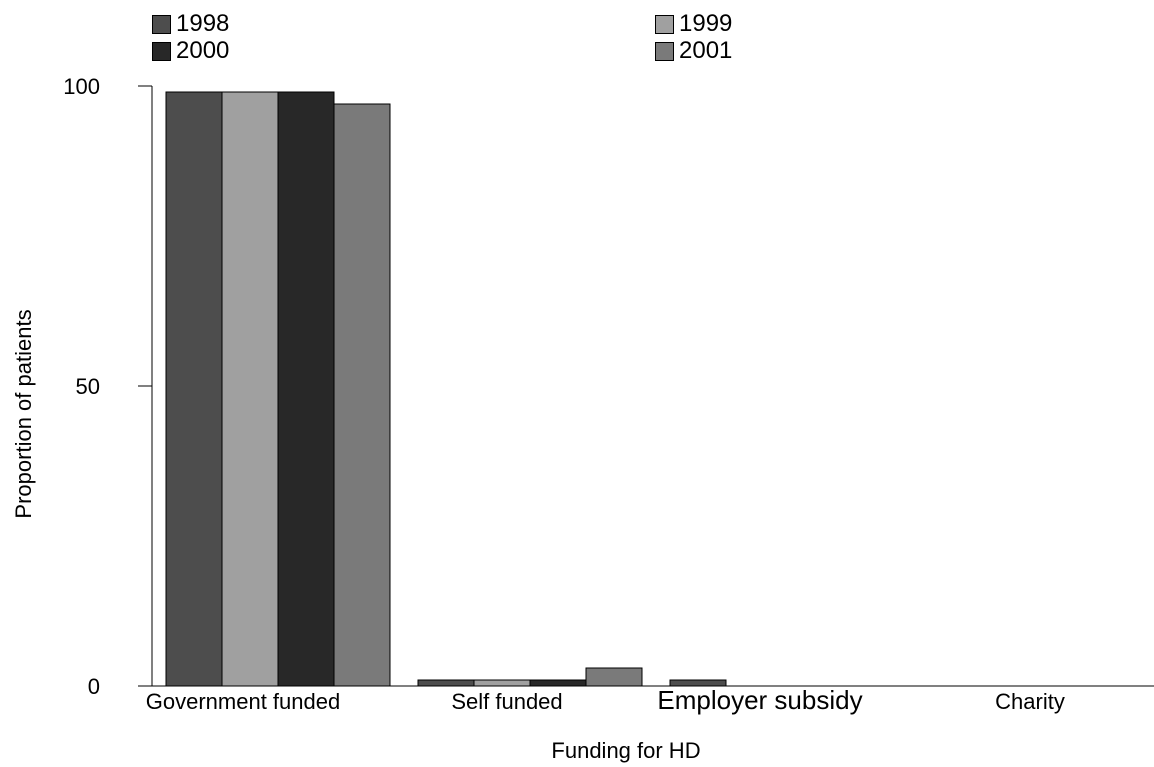  I want to click on bar-government-funded-2001, so click(362, 395).